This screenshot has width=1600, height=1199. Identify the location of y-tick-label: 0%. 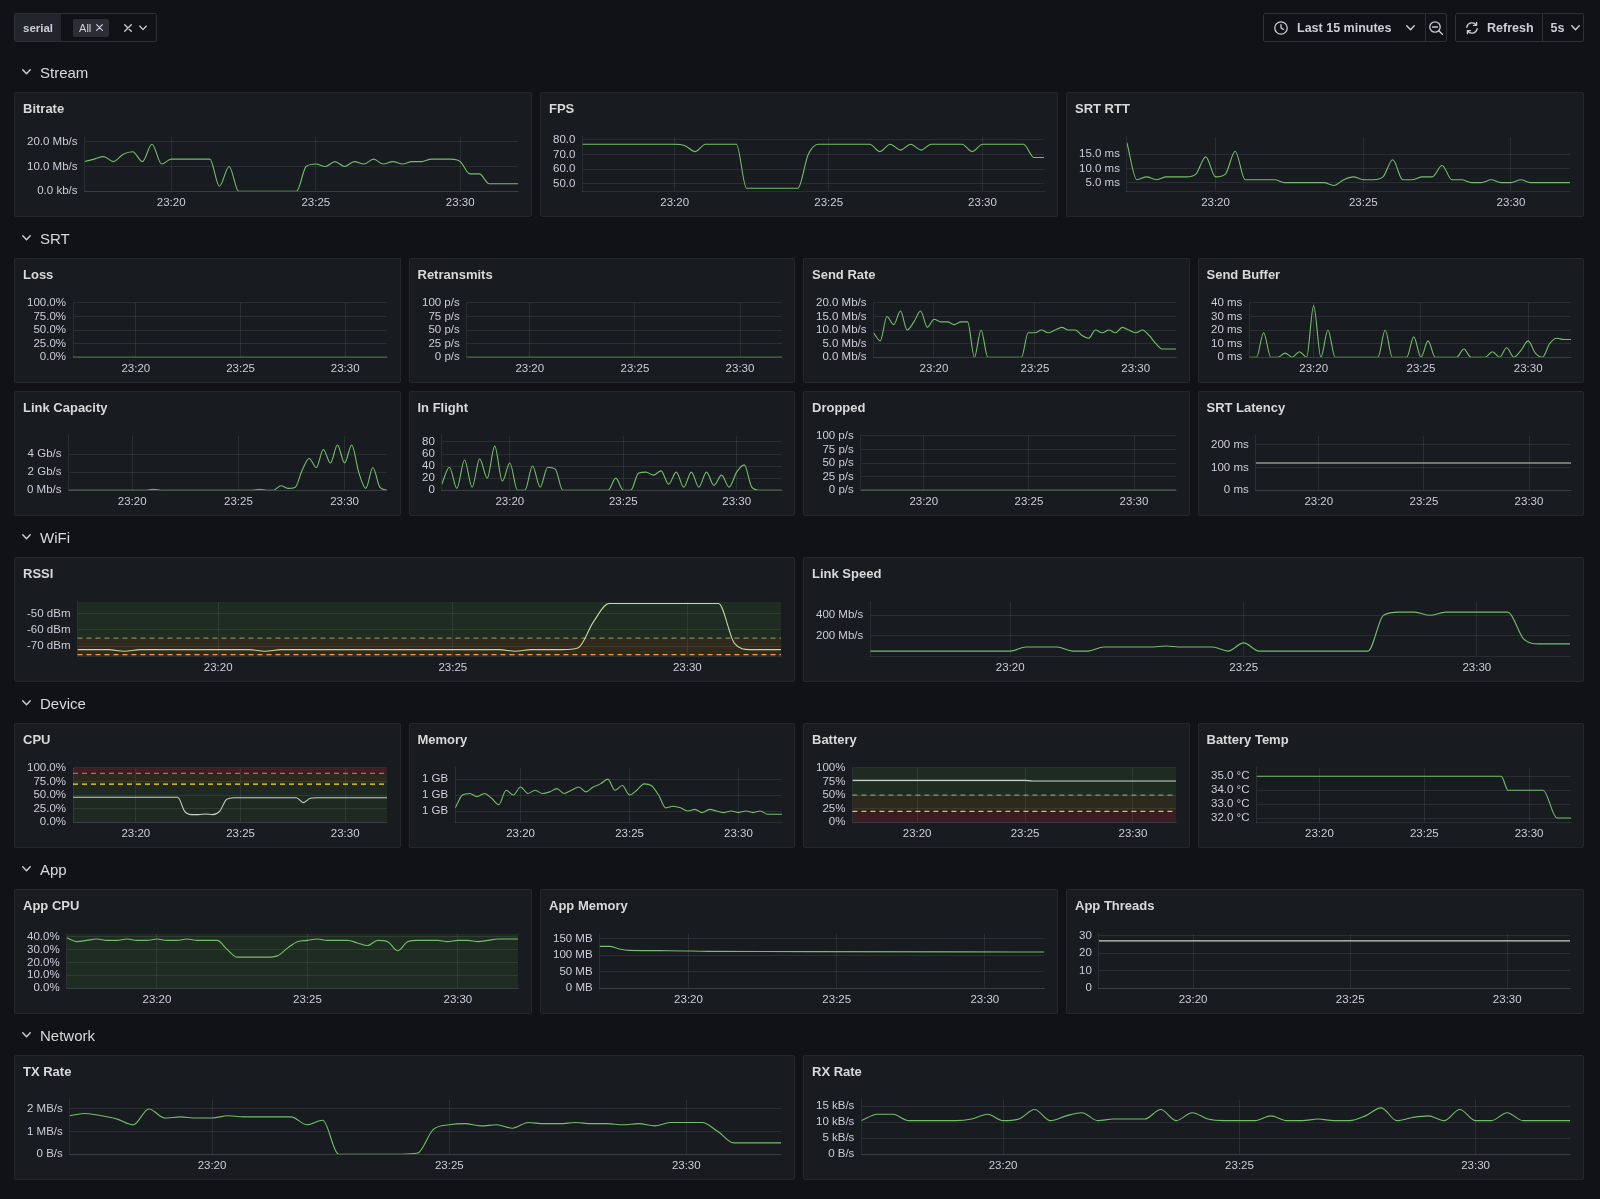
(837, 821).